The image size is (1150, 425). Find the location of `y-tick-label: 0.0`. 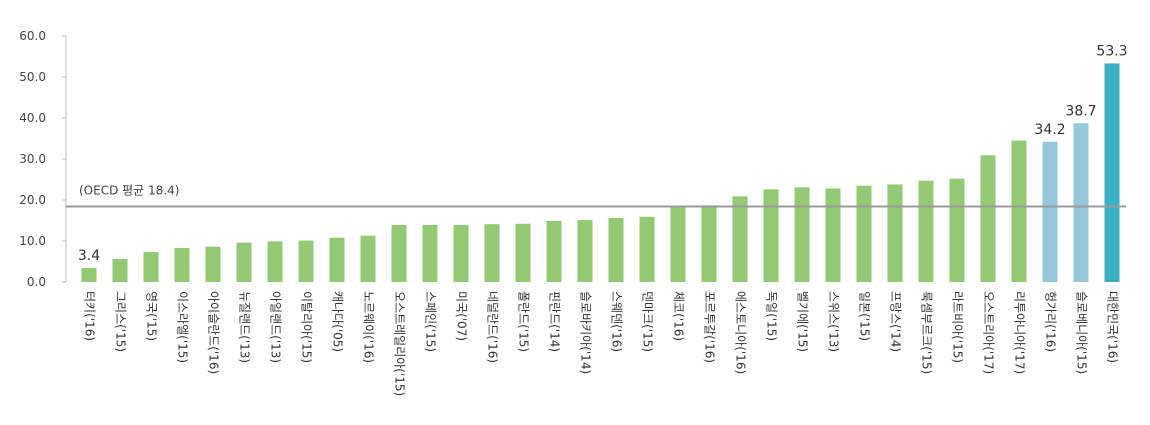

y-tick-label: 0.0 is located at coordinates (36, 282).